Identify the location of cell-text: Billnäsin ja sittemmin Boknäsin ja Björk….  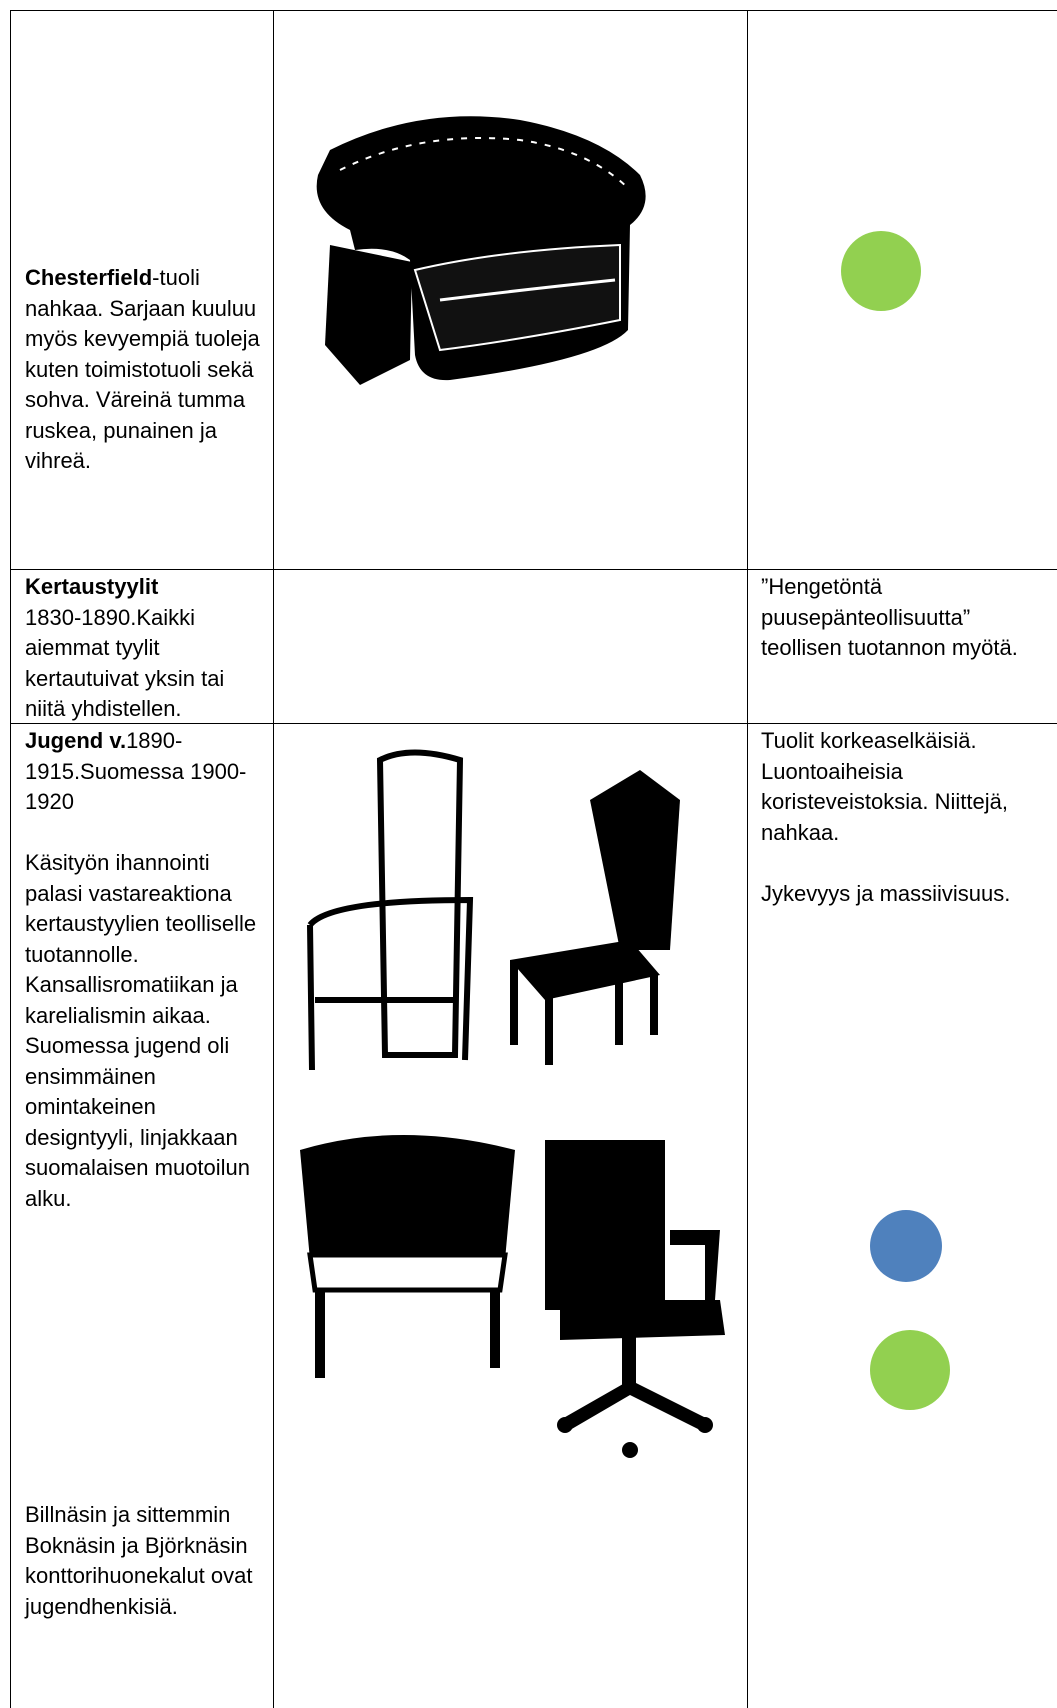
(145, 1576).